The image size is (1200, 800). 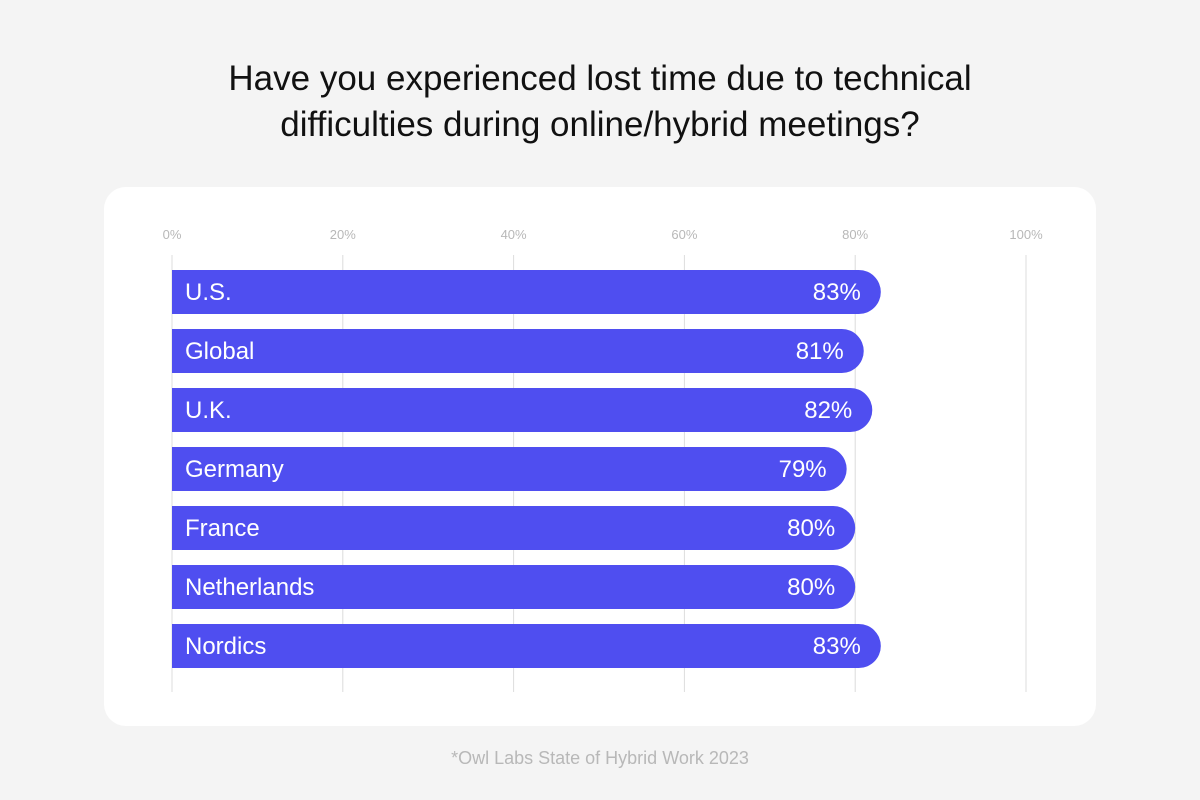 I want to click on value-label: 82%, so click(x=828, y=410).